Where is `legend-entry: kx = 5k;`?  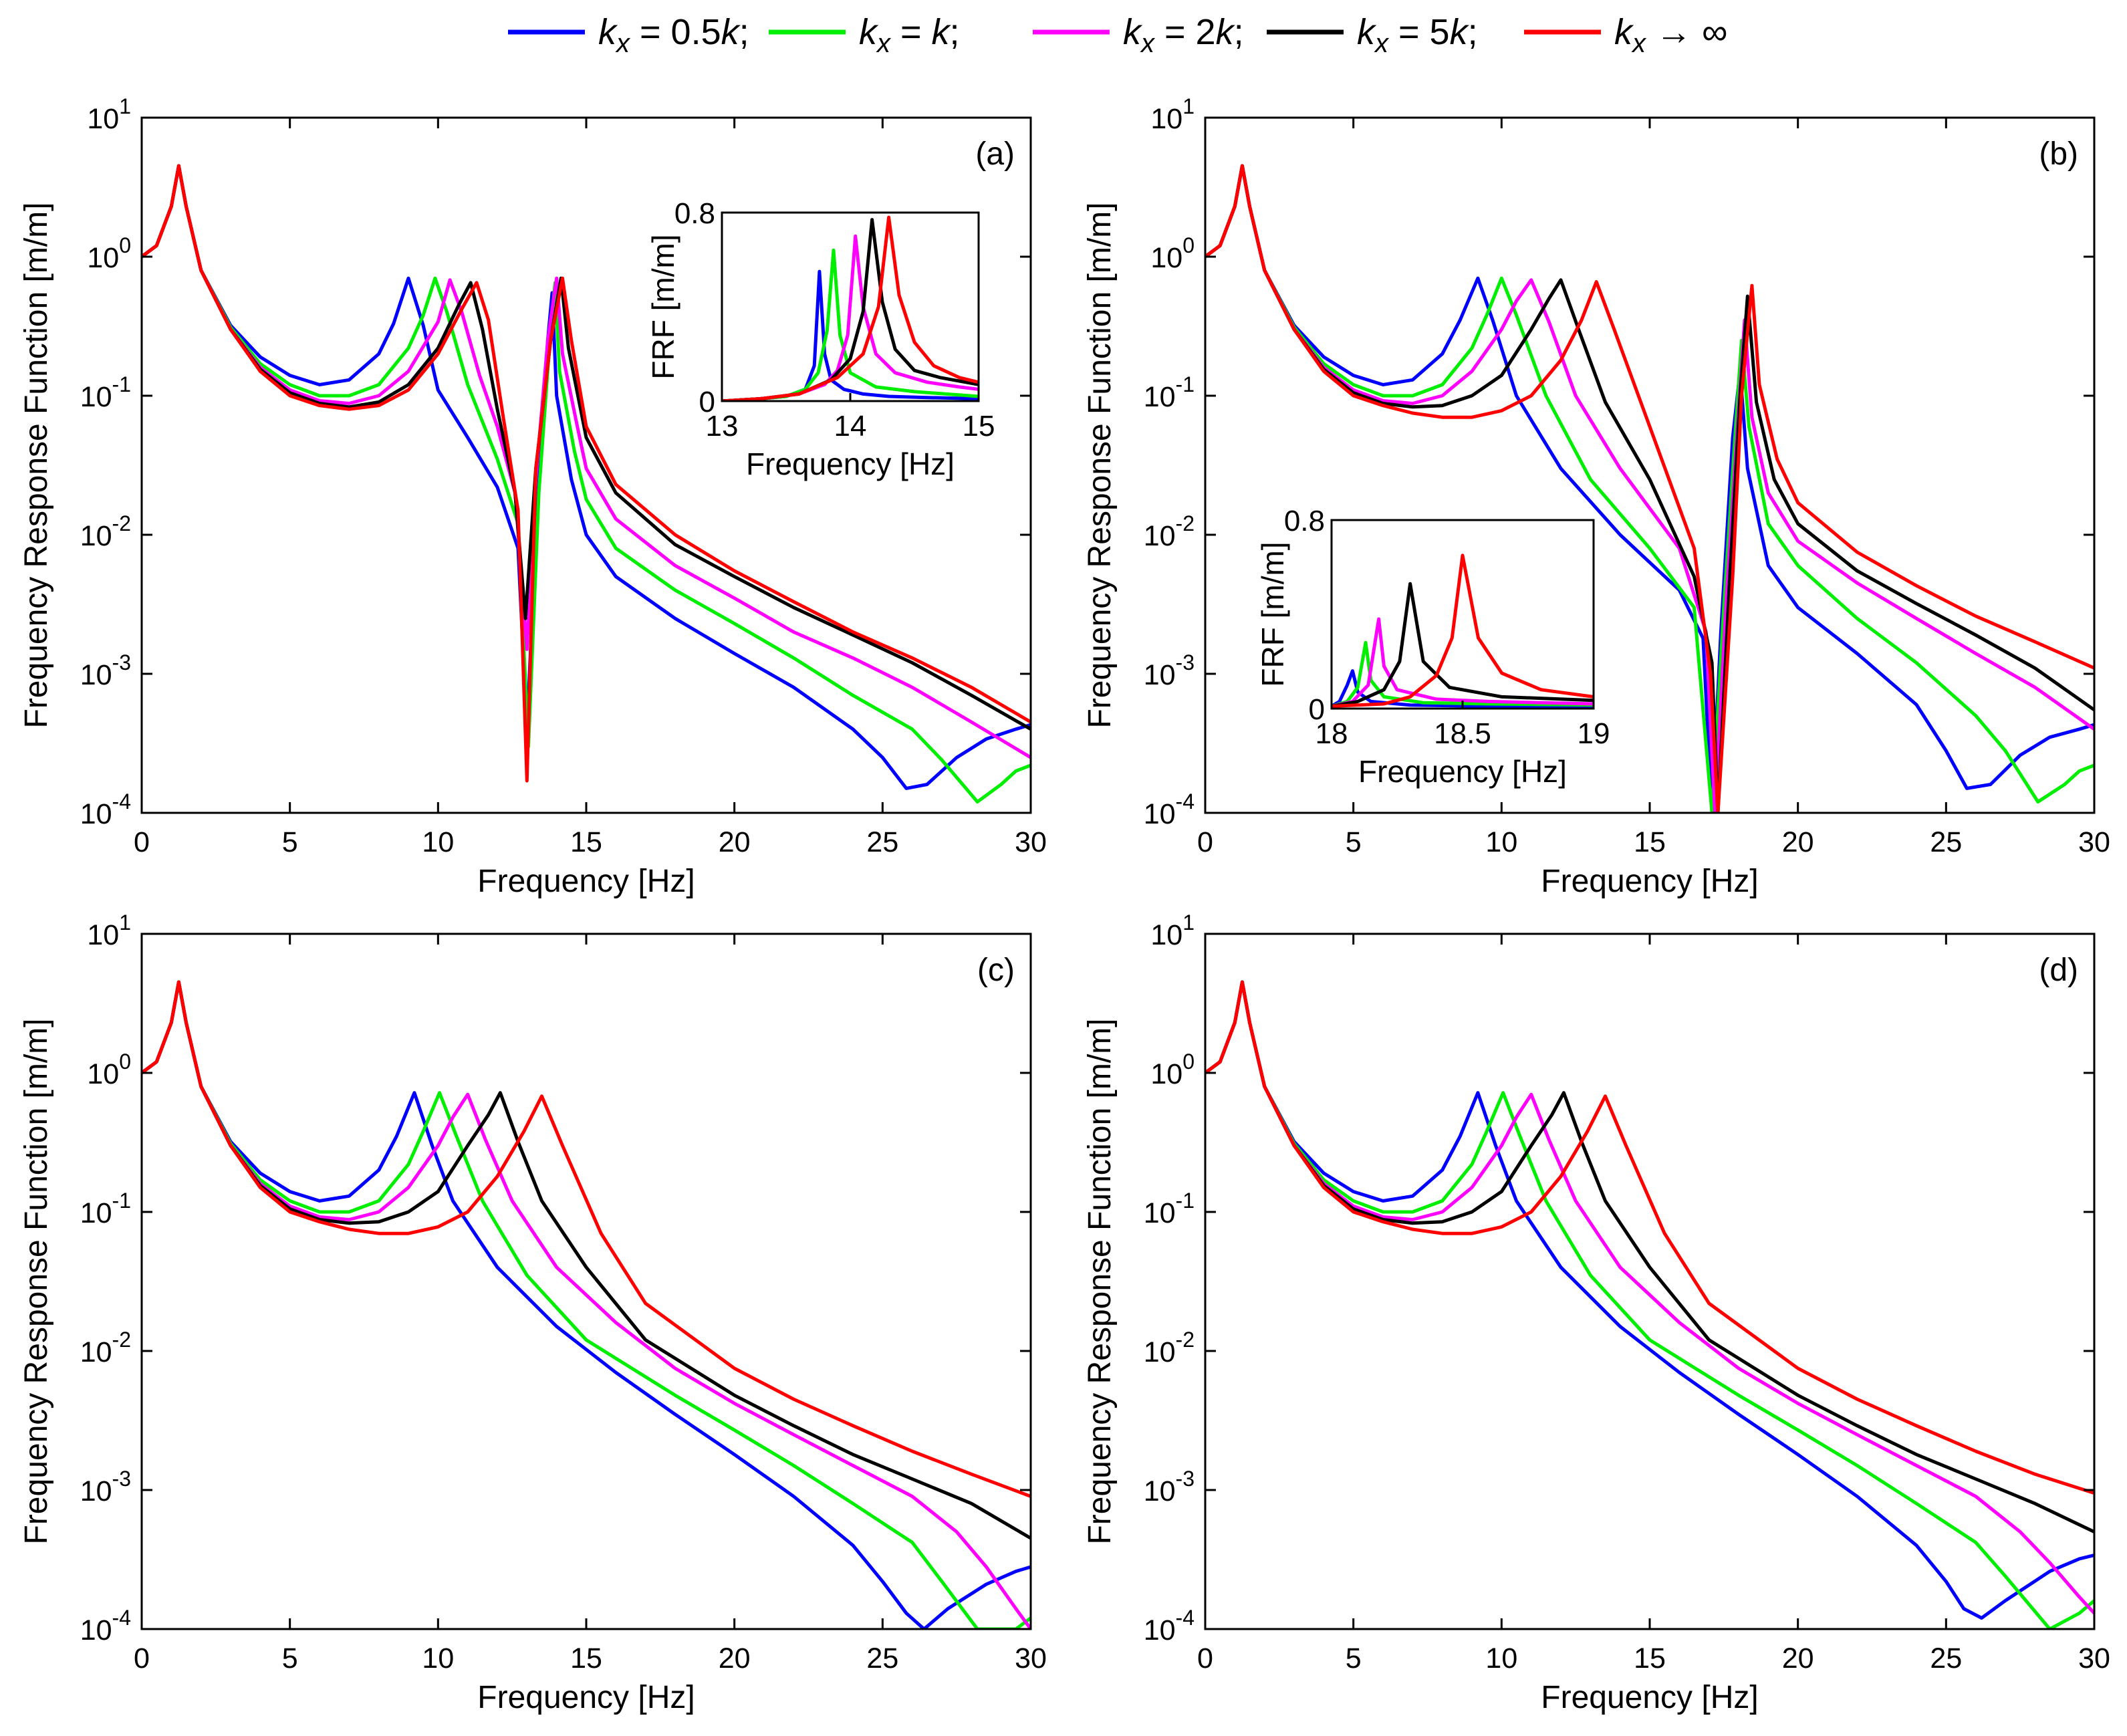
legend-entry: kx = 5k; is located at coordinates (1372, 35).